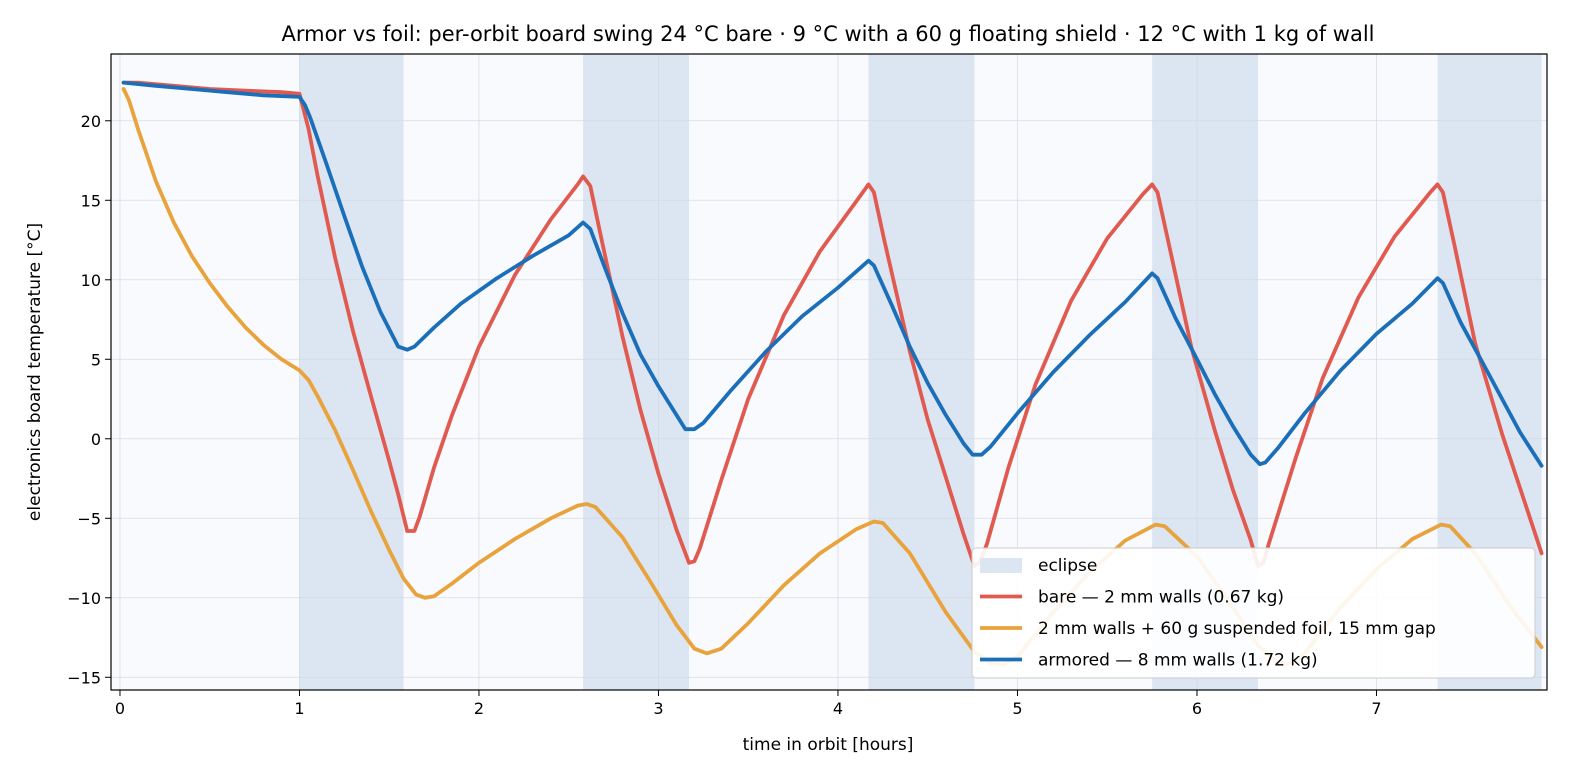 This screenshot has width=1575, height=780. I want to click on y-axis-label: electronics board temperature [°C], so click(35, 372).